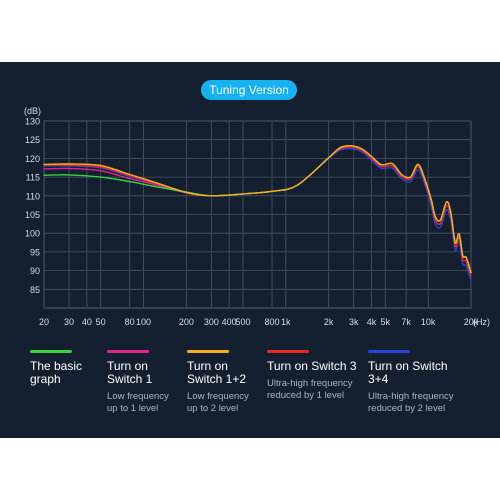 The height and width of the screenshot is (500, 500). I want to click on legend-item-basic: The basic graph, so click(77, 370).